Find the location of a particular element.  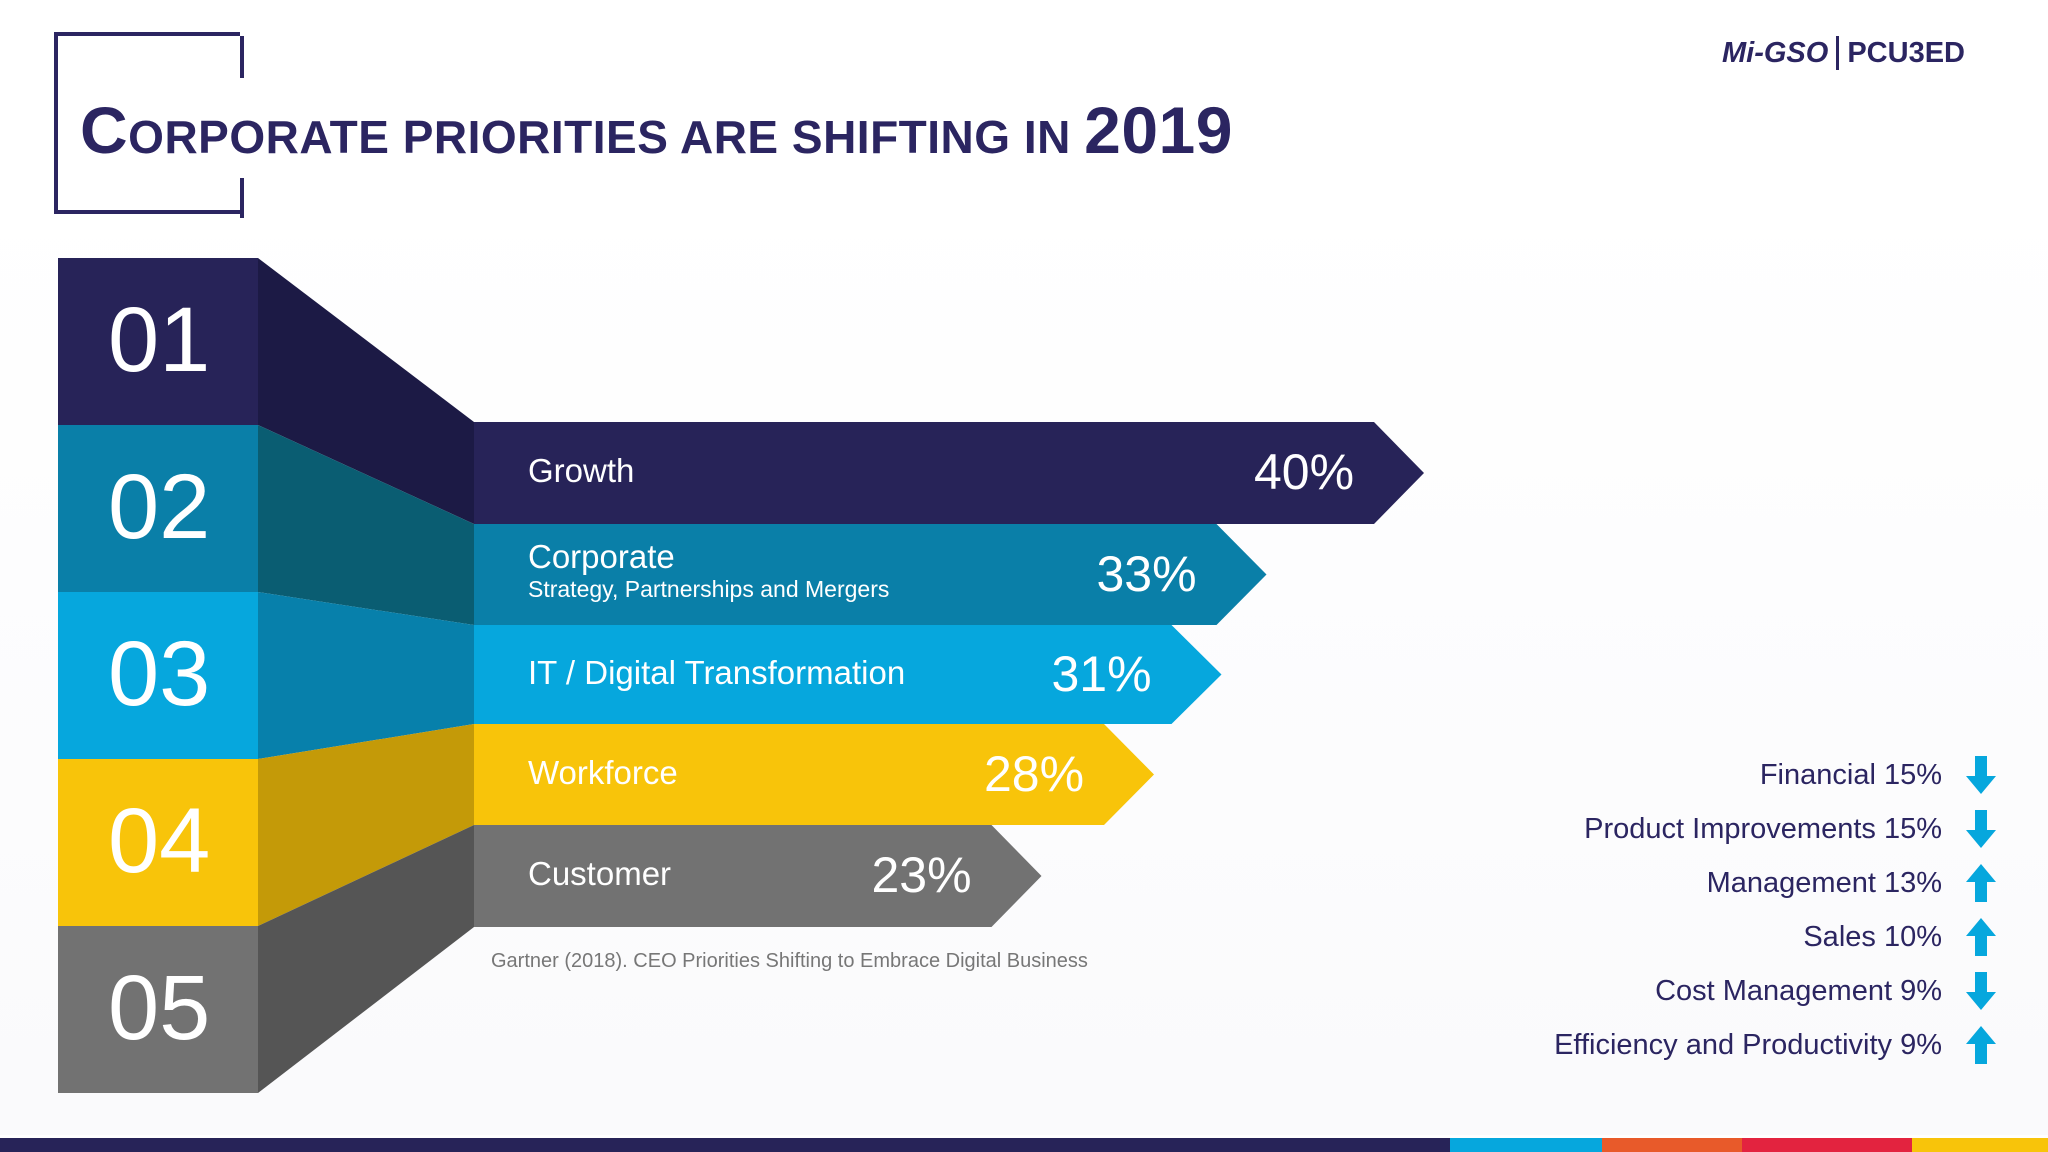

logo-left: Mi-GSO is located at coordinates (1775, 52).